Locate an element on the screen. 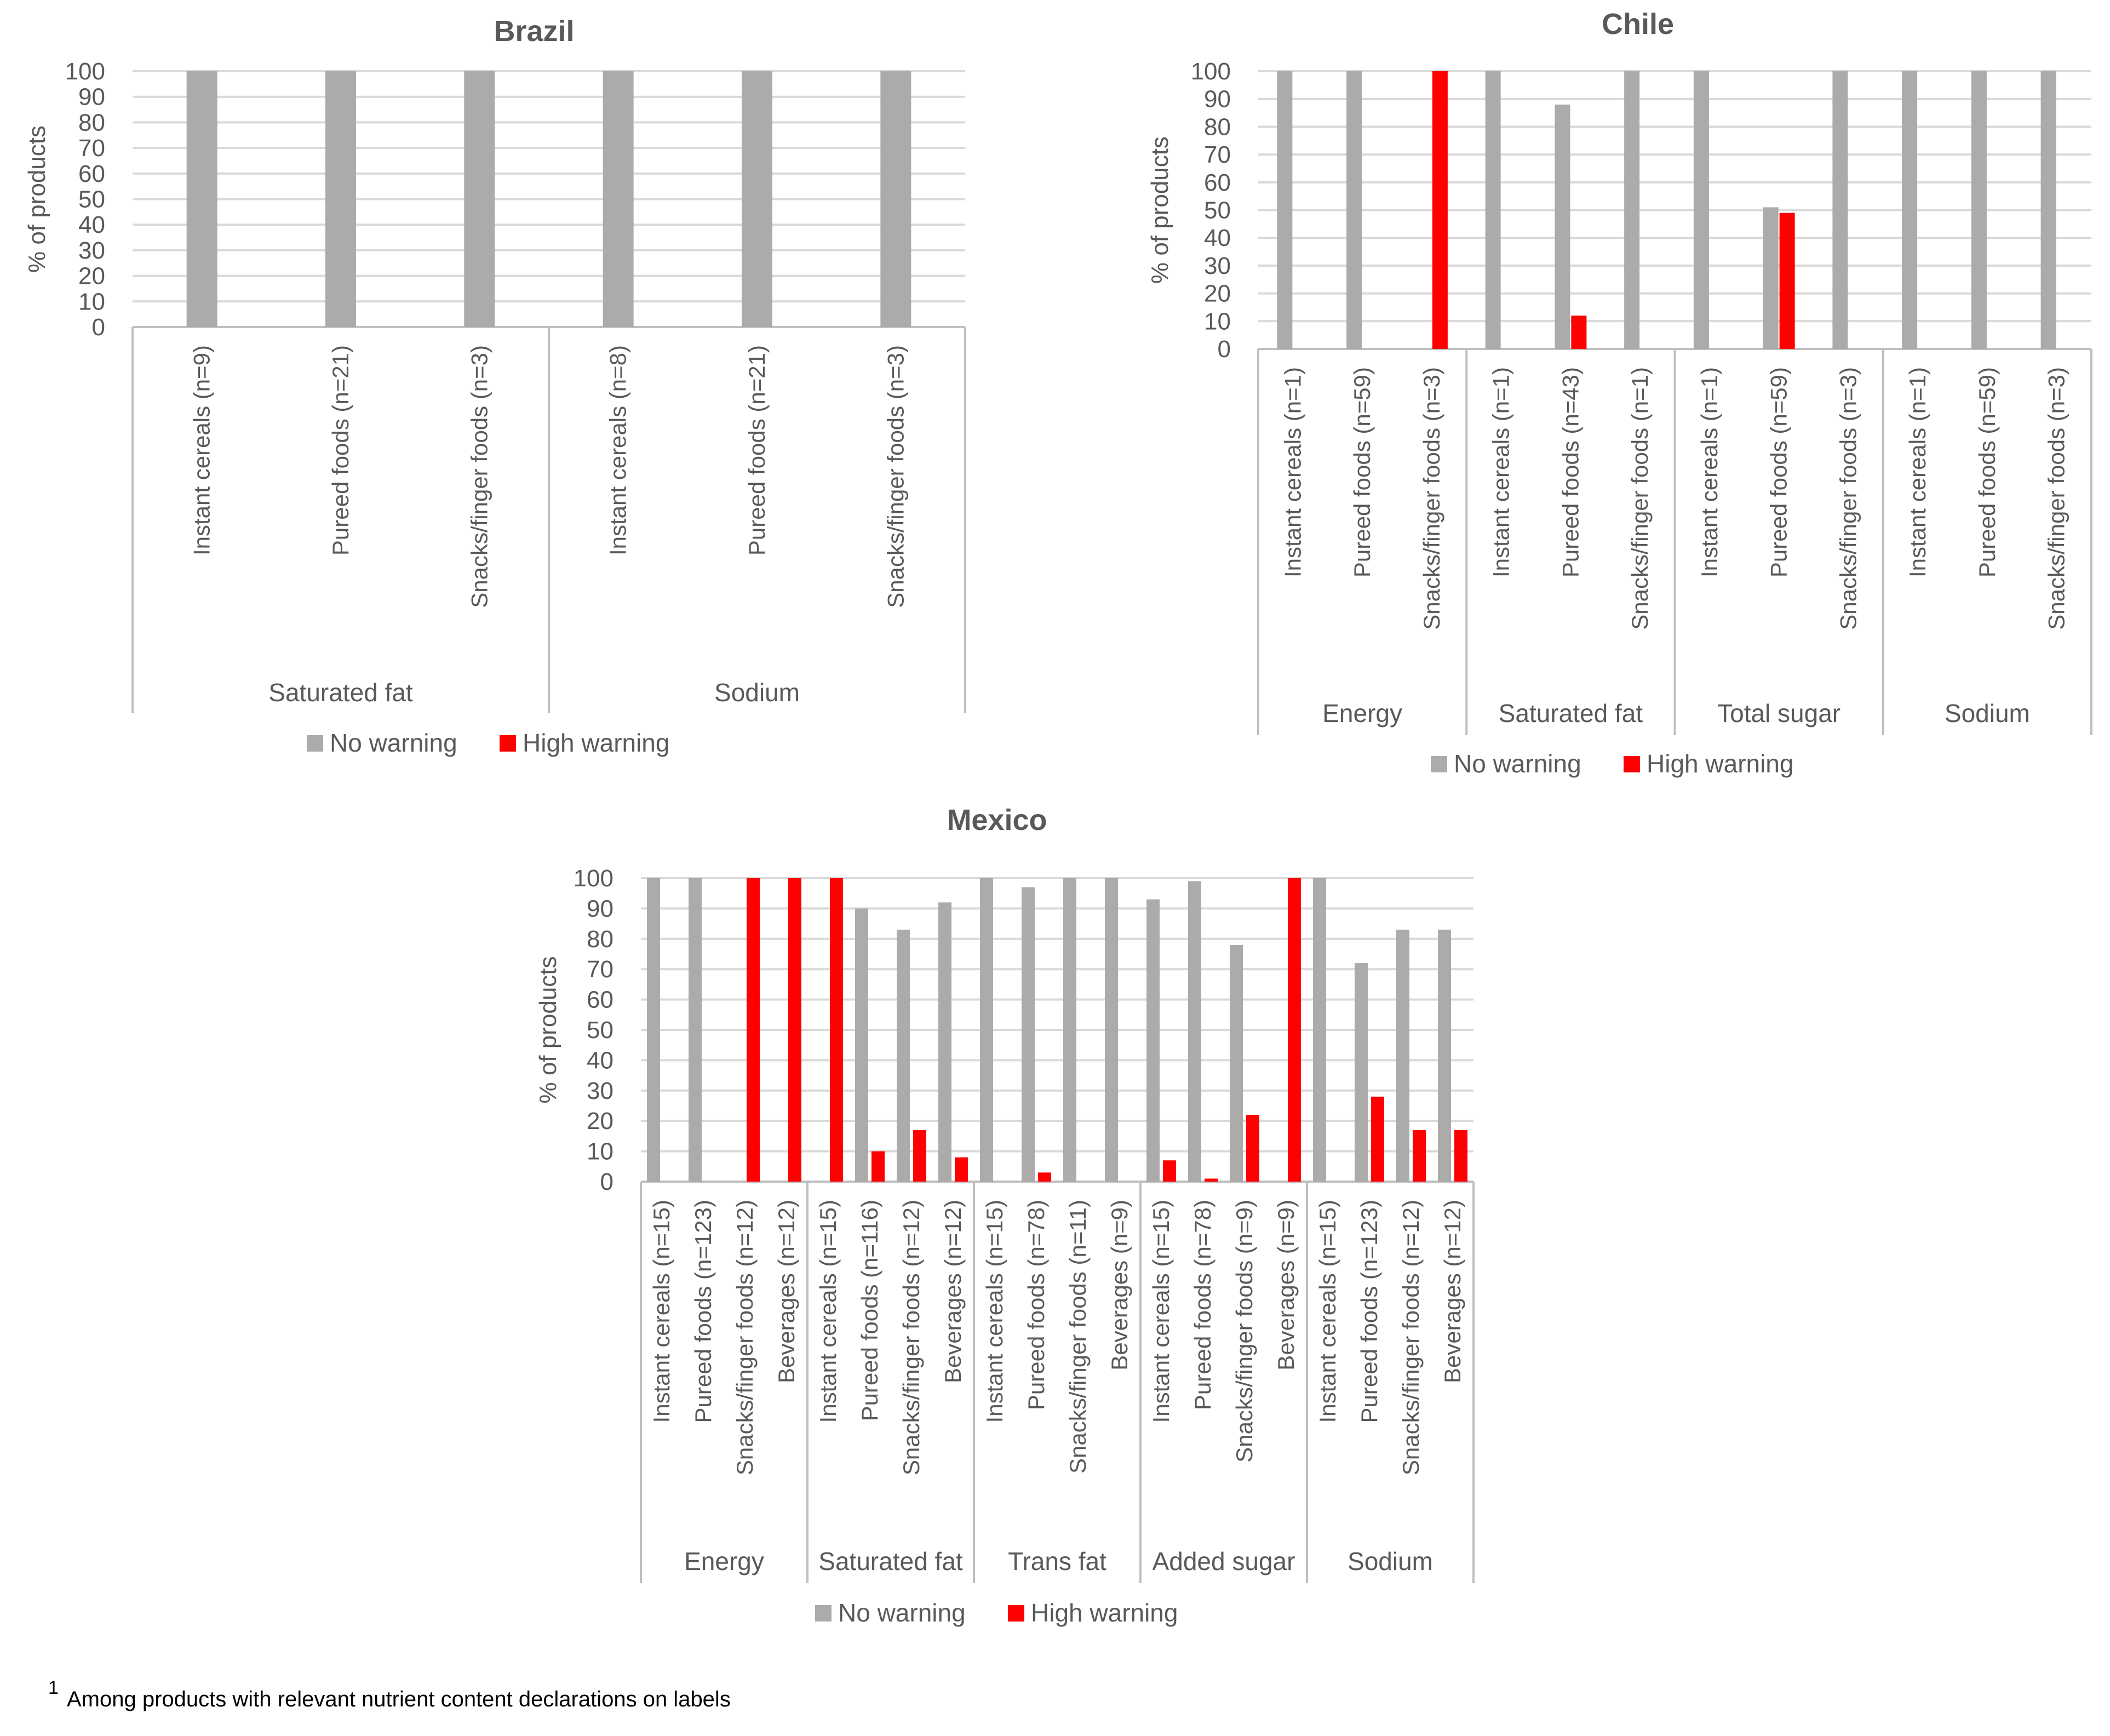 The height and width of the screenshot is (1736, 2110). chart-title: Chile is located at coordinates (1638, 24).